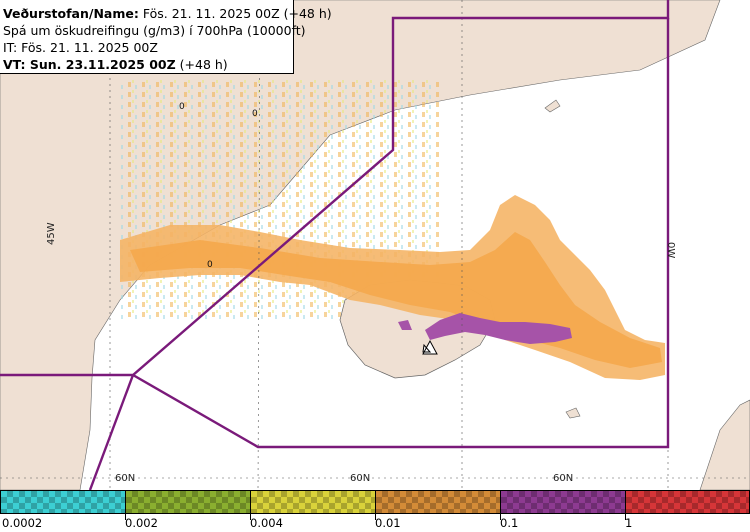  I want to click on coast-southeast, so click(724, 444).